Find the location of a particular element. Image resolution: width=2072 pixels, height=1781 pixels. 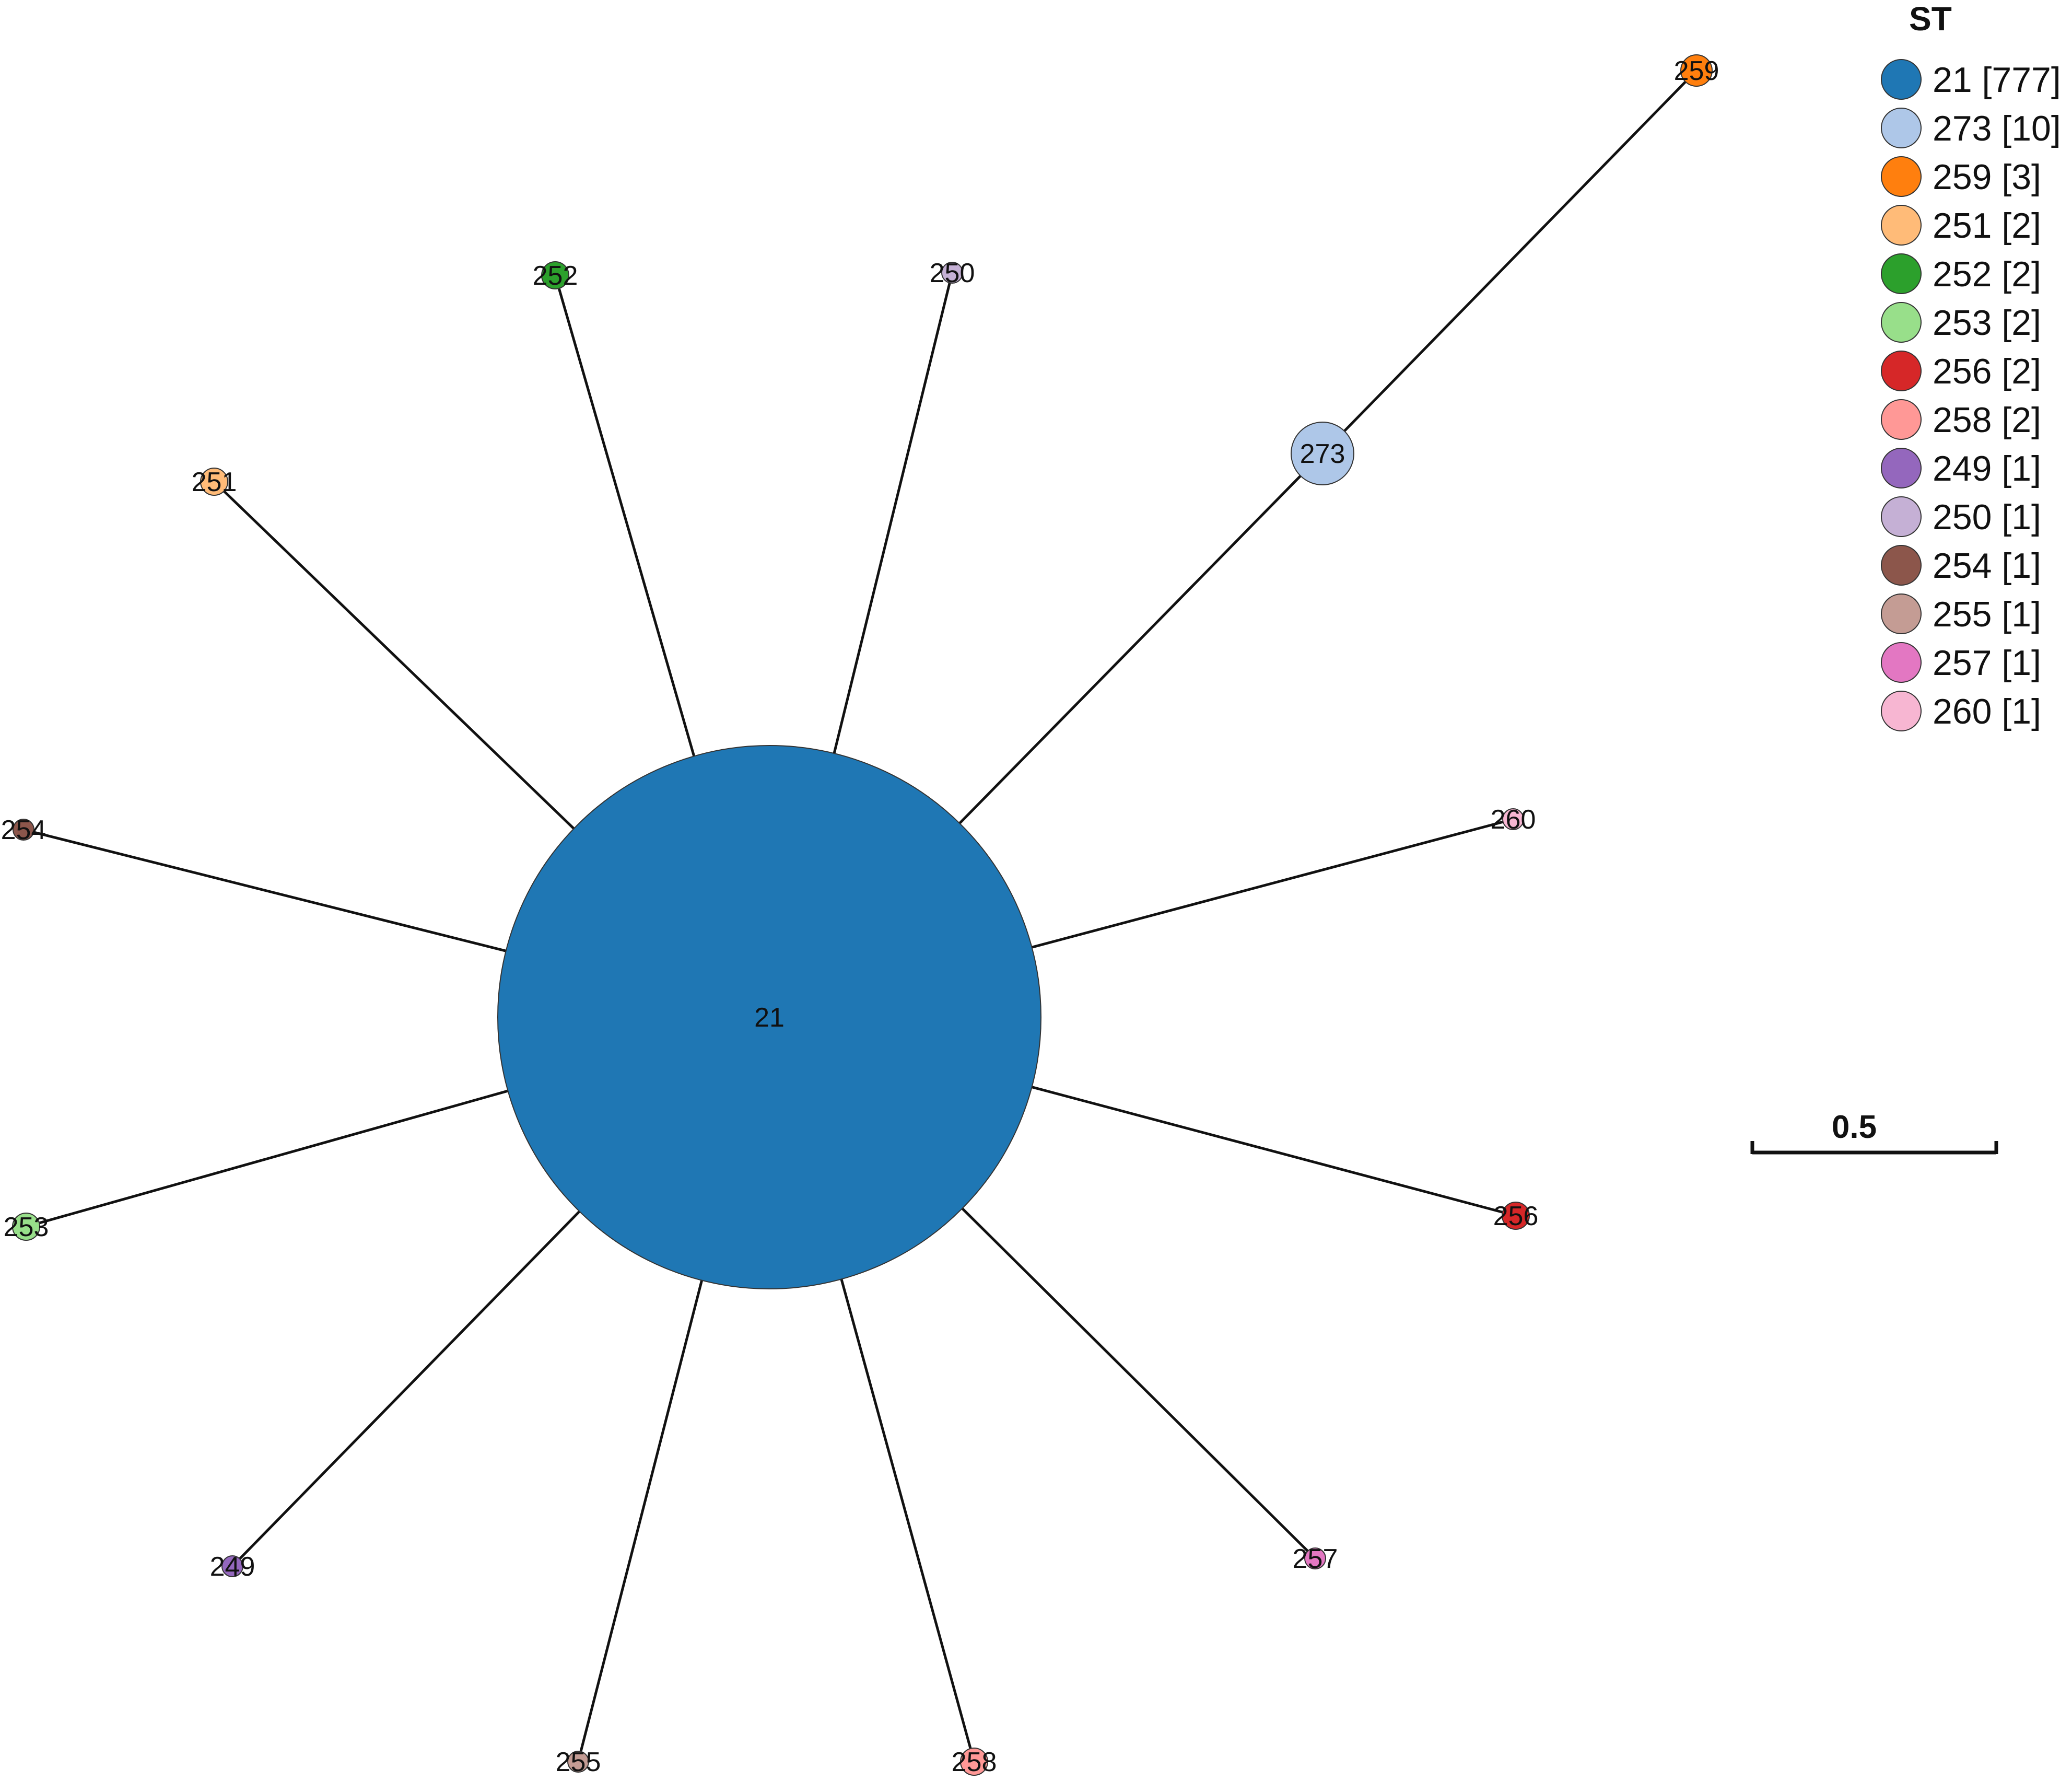

legend-label: 21 [777] is located at coordinates (1997, 80).